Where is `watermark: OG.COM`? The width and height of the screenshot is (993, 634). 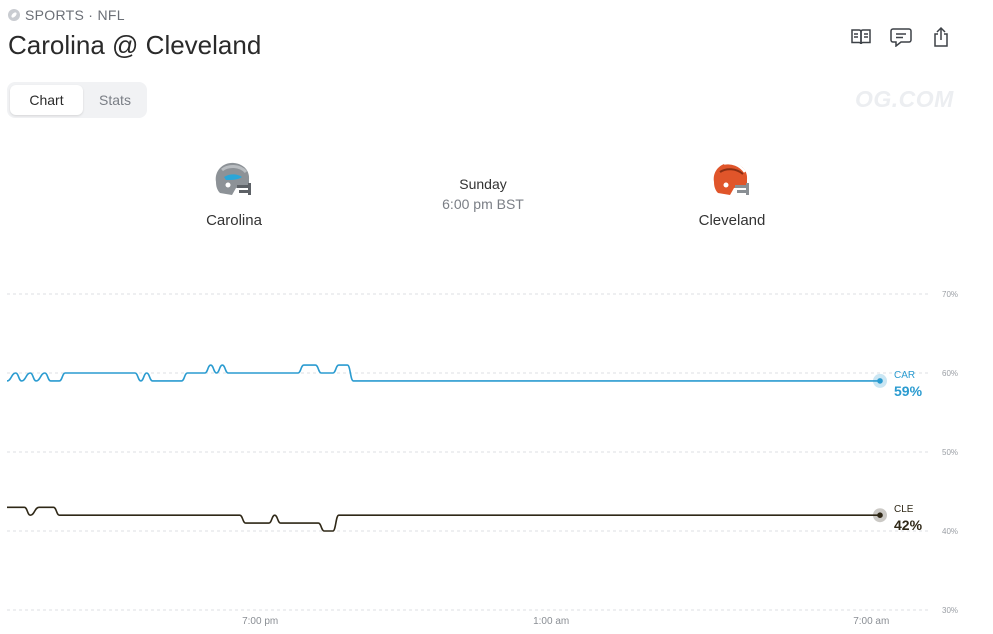
watermark: OG.COM is located at coordinates (904, 99).